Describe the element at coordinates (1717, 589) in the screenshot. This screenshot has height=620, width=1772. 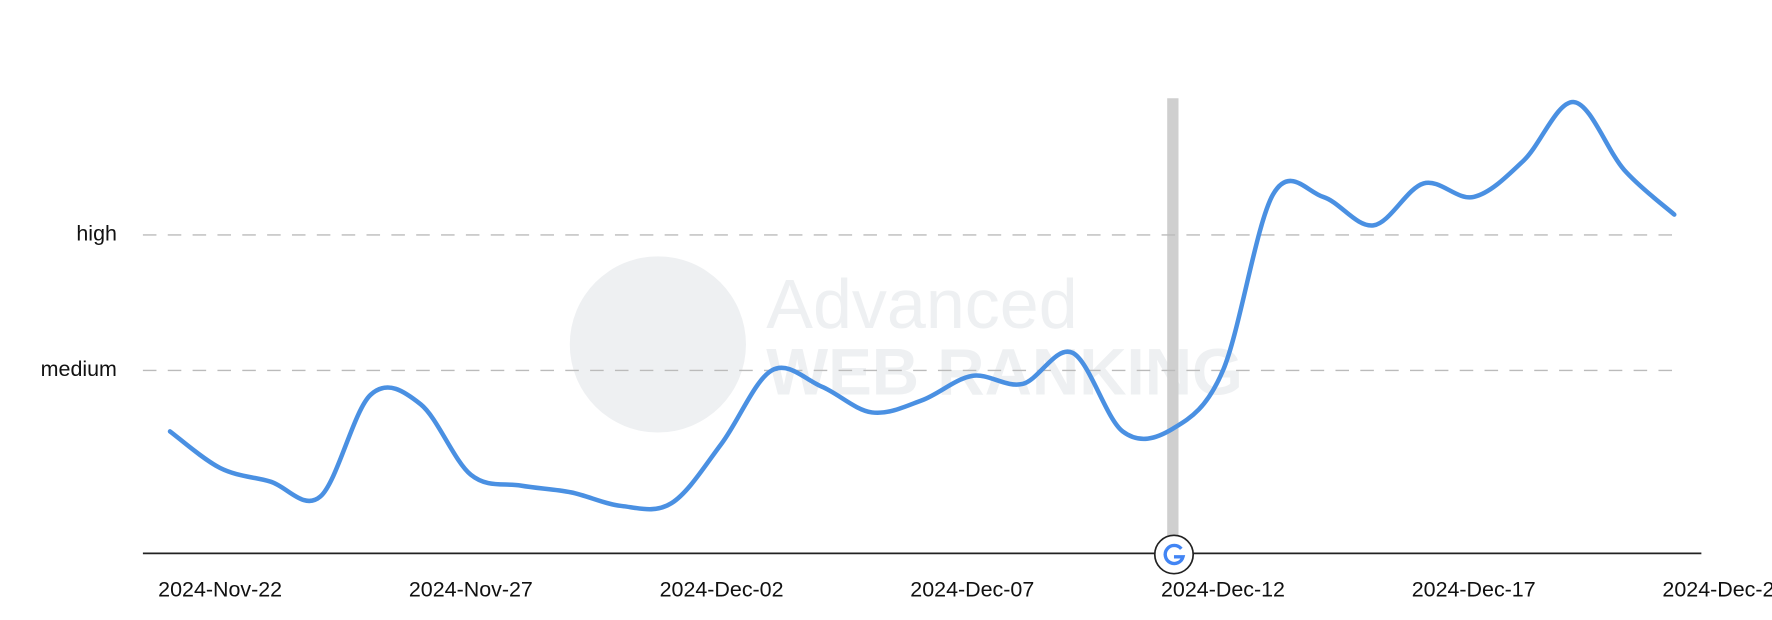
I see `x-tick-label: 2024-Dec-22` at that location.